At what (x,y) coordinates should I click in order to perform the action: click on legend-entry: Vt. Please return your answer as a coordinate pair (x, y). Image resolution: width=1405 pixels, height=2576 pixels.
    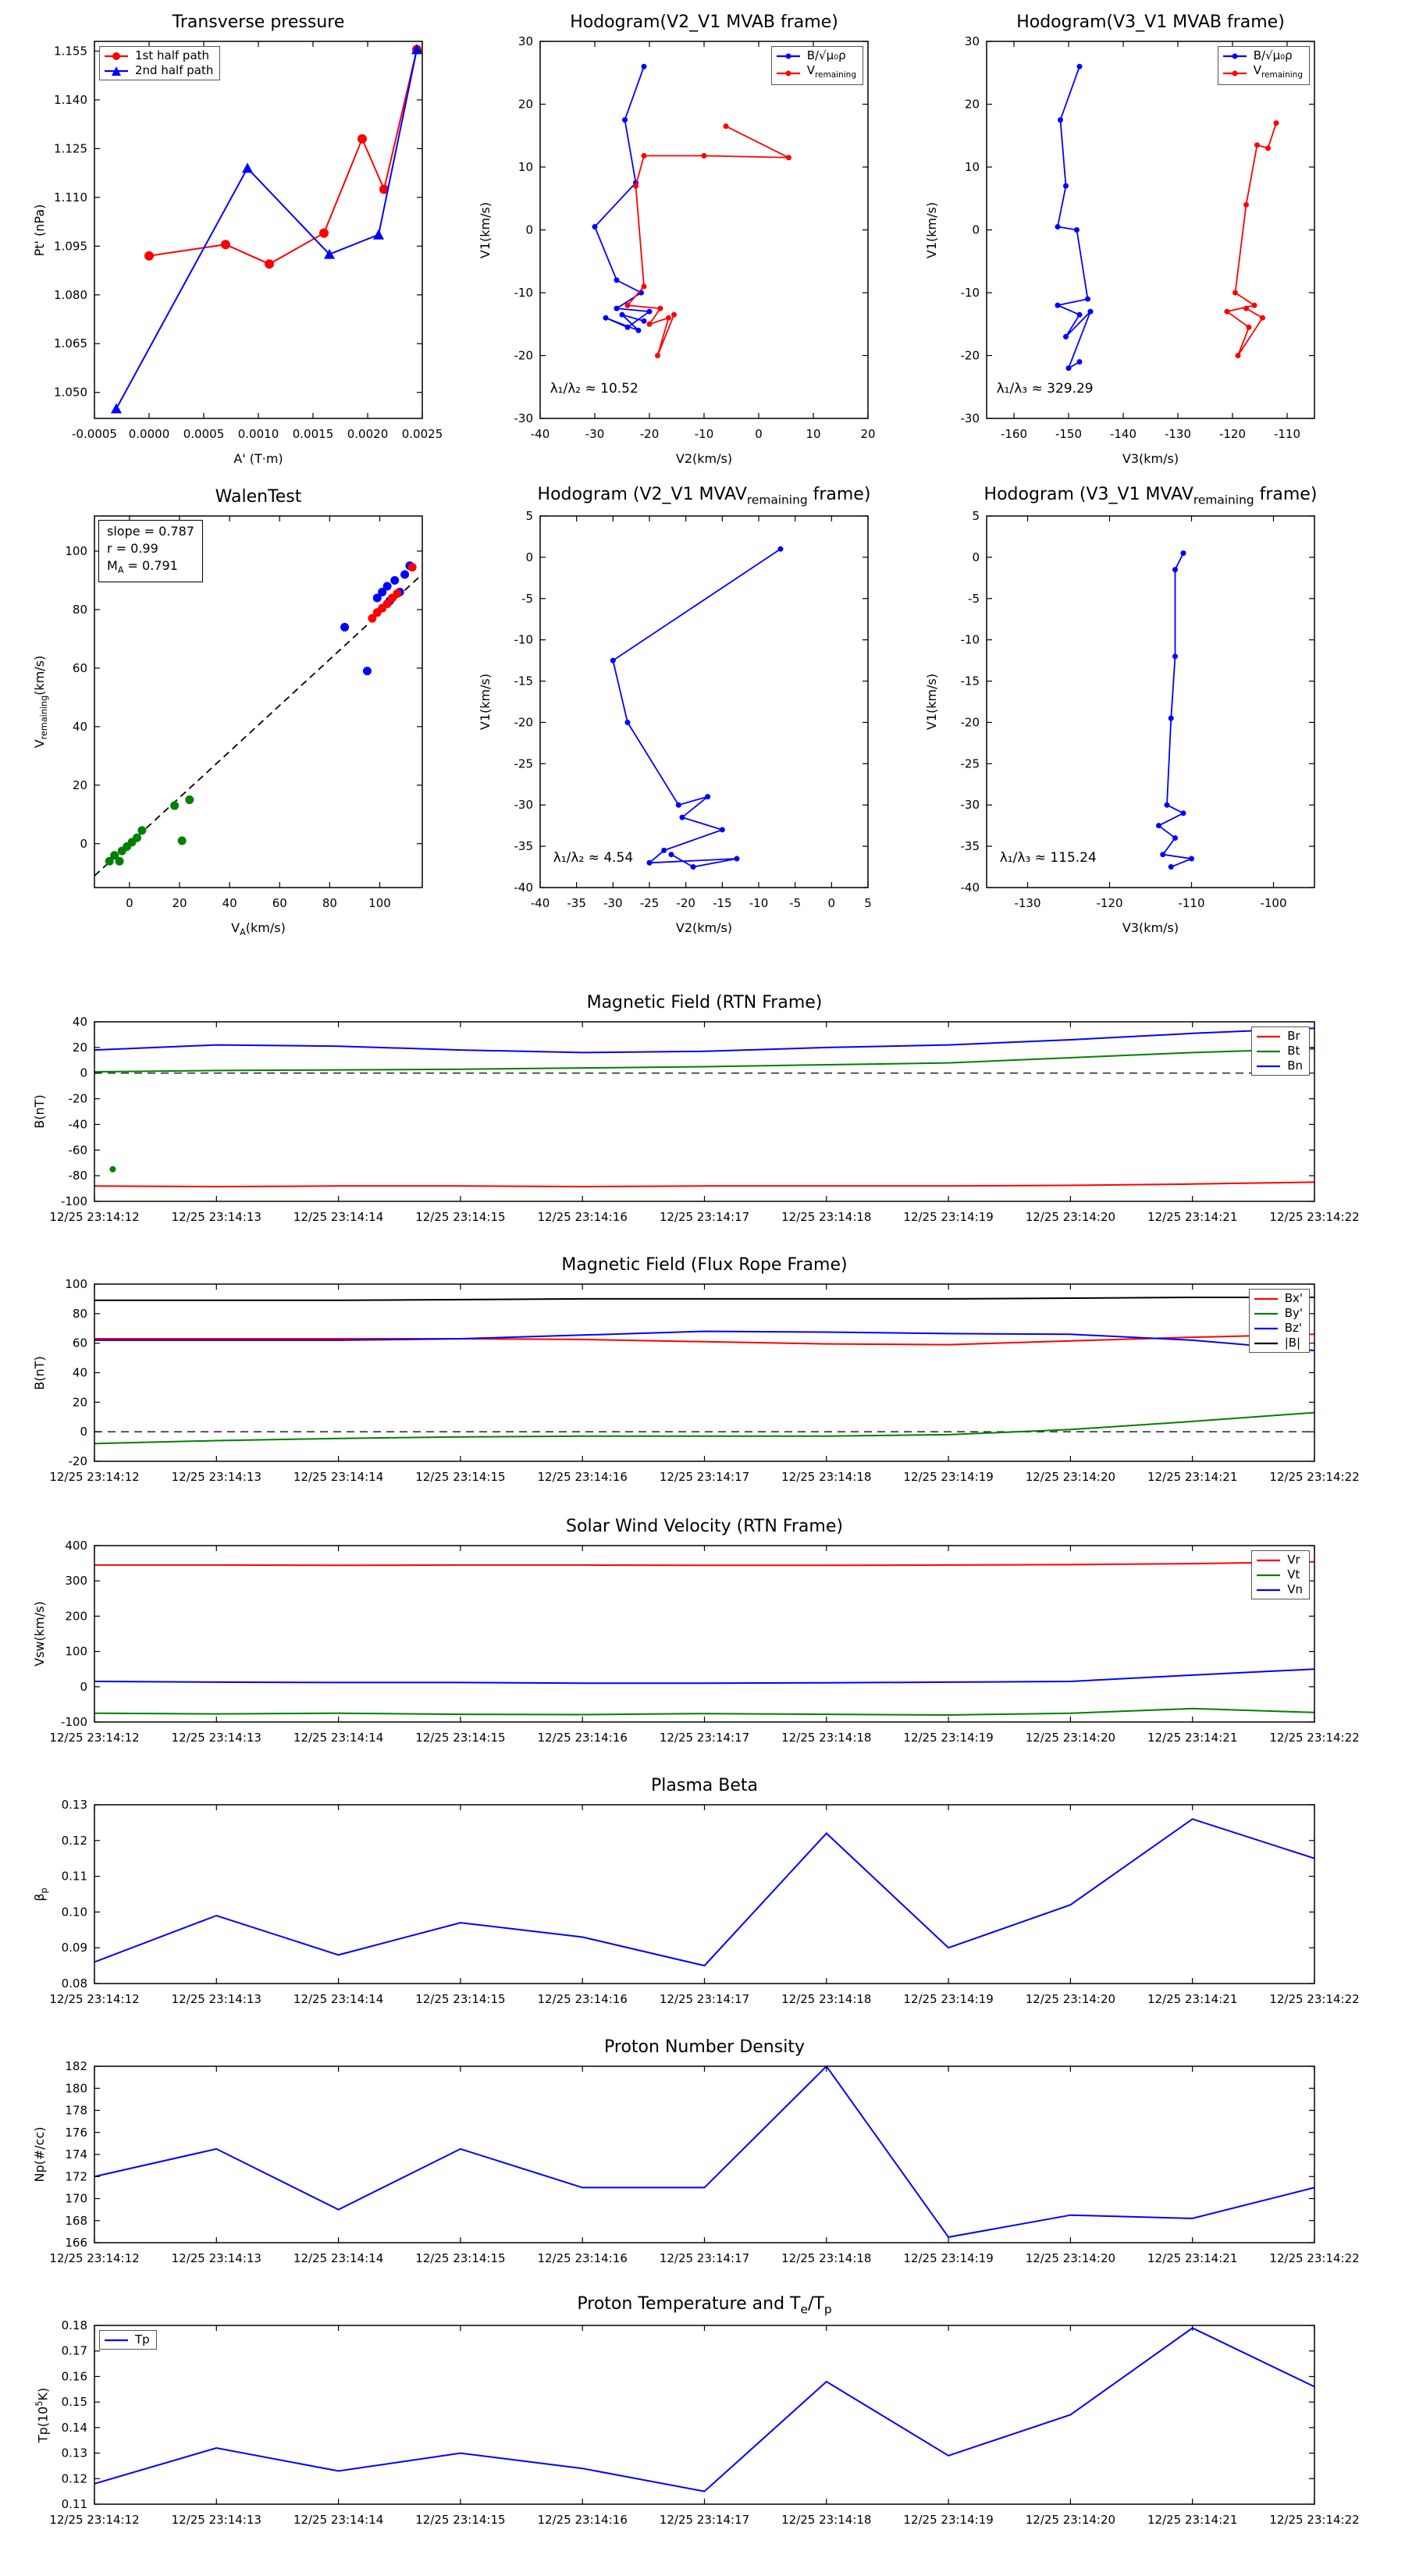
    Looking at the image, I should click on (1279, 1574).